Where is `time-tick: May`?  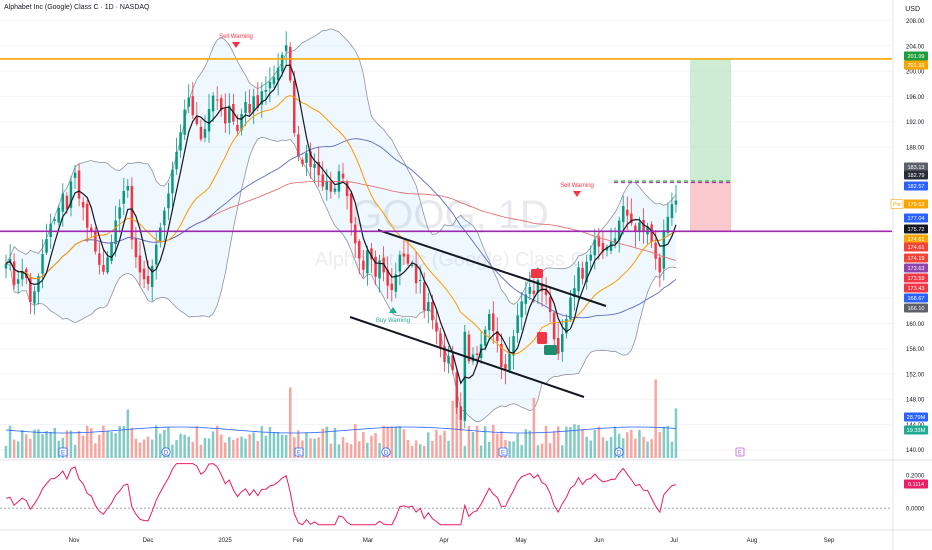
time-tick: May is located at coordinates (520, 541).